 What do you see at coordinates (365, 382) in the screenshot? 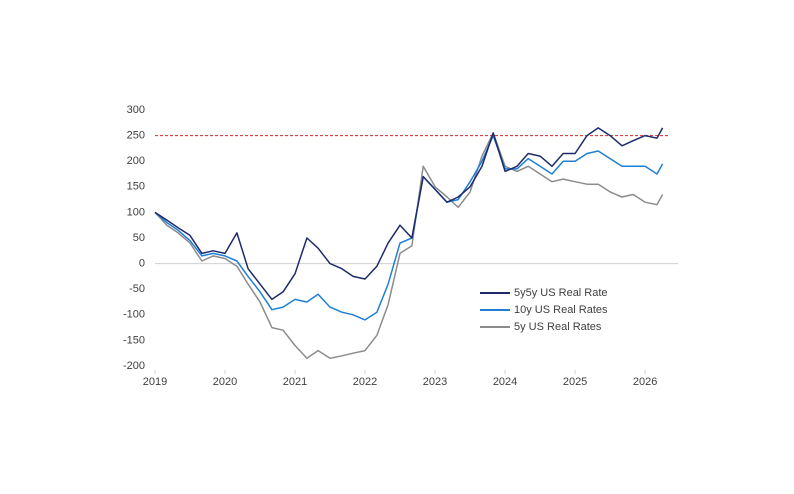
I see `x-tick-label: 2022` at bounding box center [365, 382].